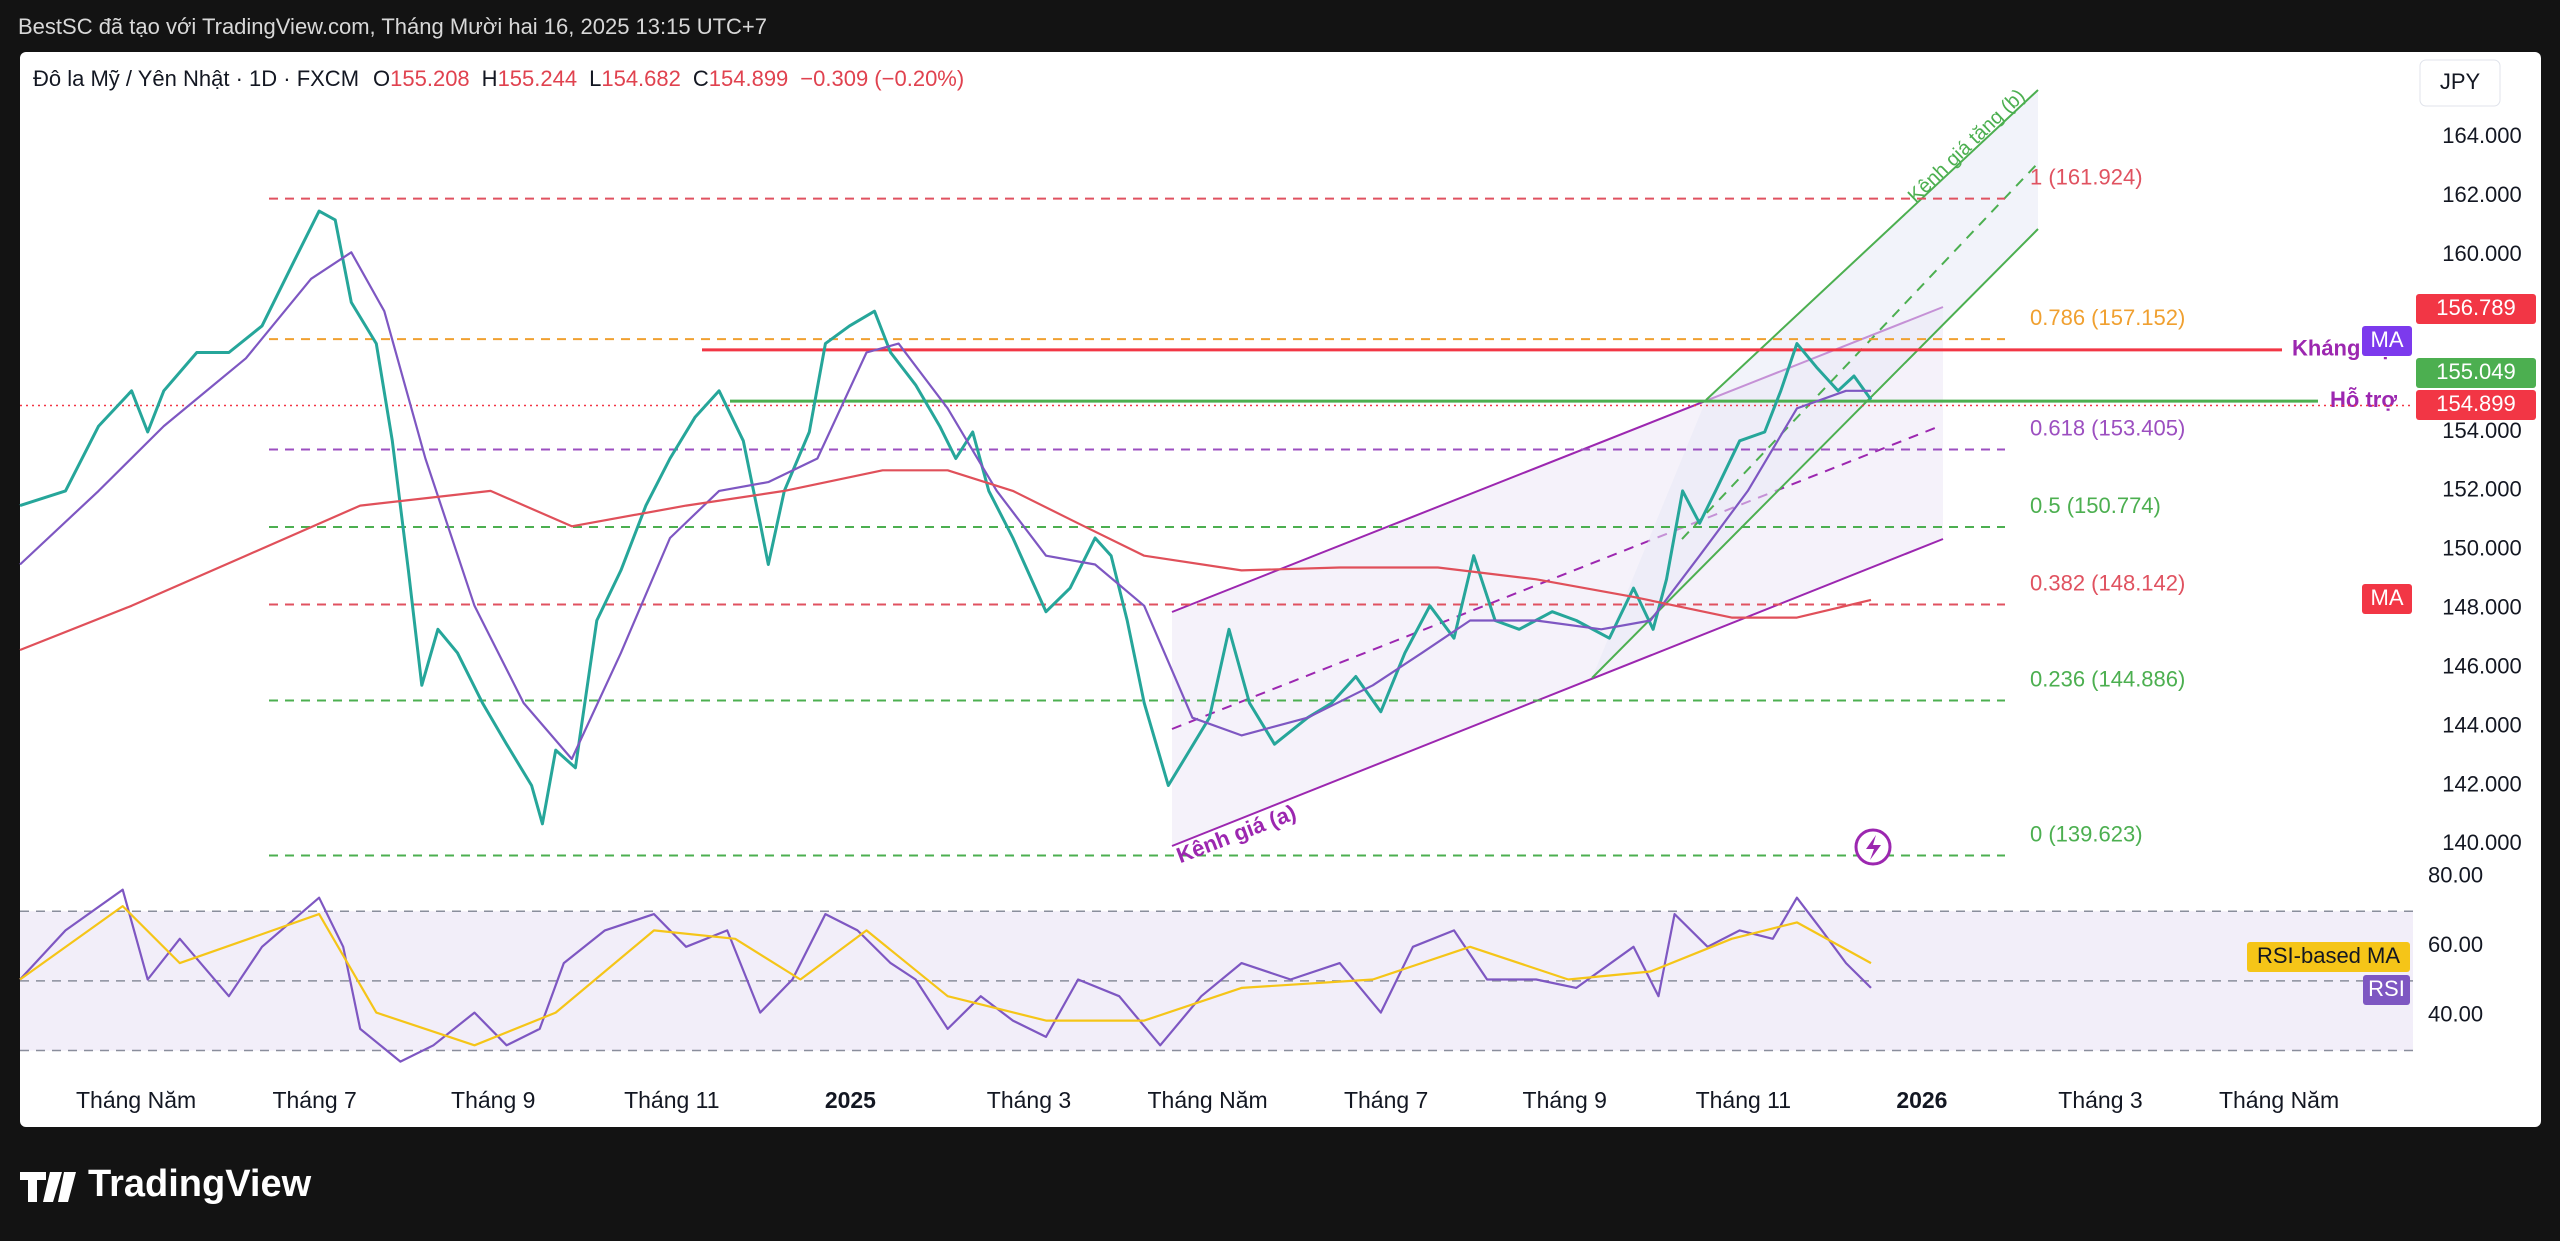  I want to click on rsi-tick-label: 60.00, so click(2455, 944).